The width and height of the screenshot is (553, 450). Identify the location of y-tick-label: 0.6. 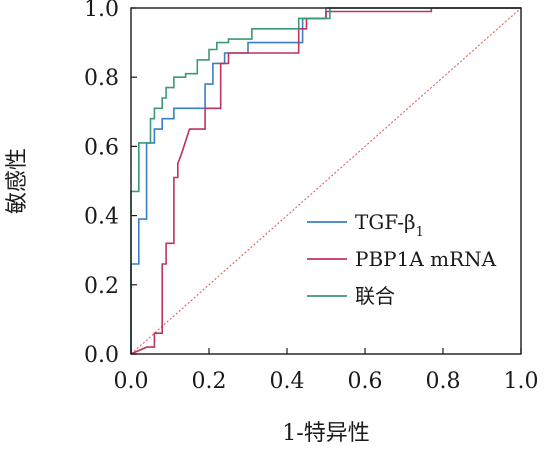
(101, 147).